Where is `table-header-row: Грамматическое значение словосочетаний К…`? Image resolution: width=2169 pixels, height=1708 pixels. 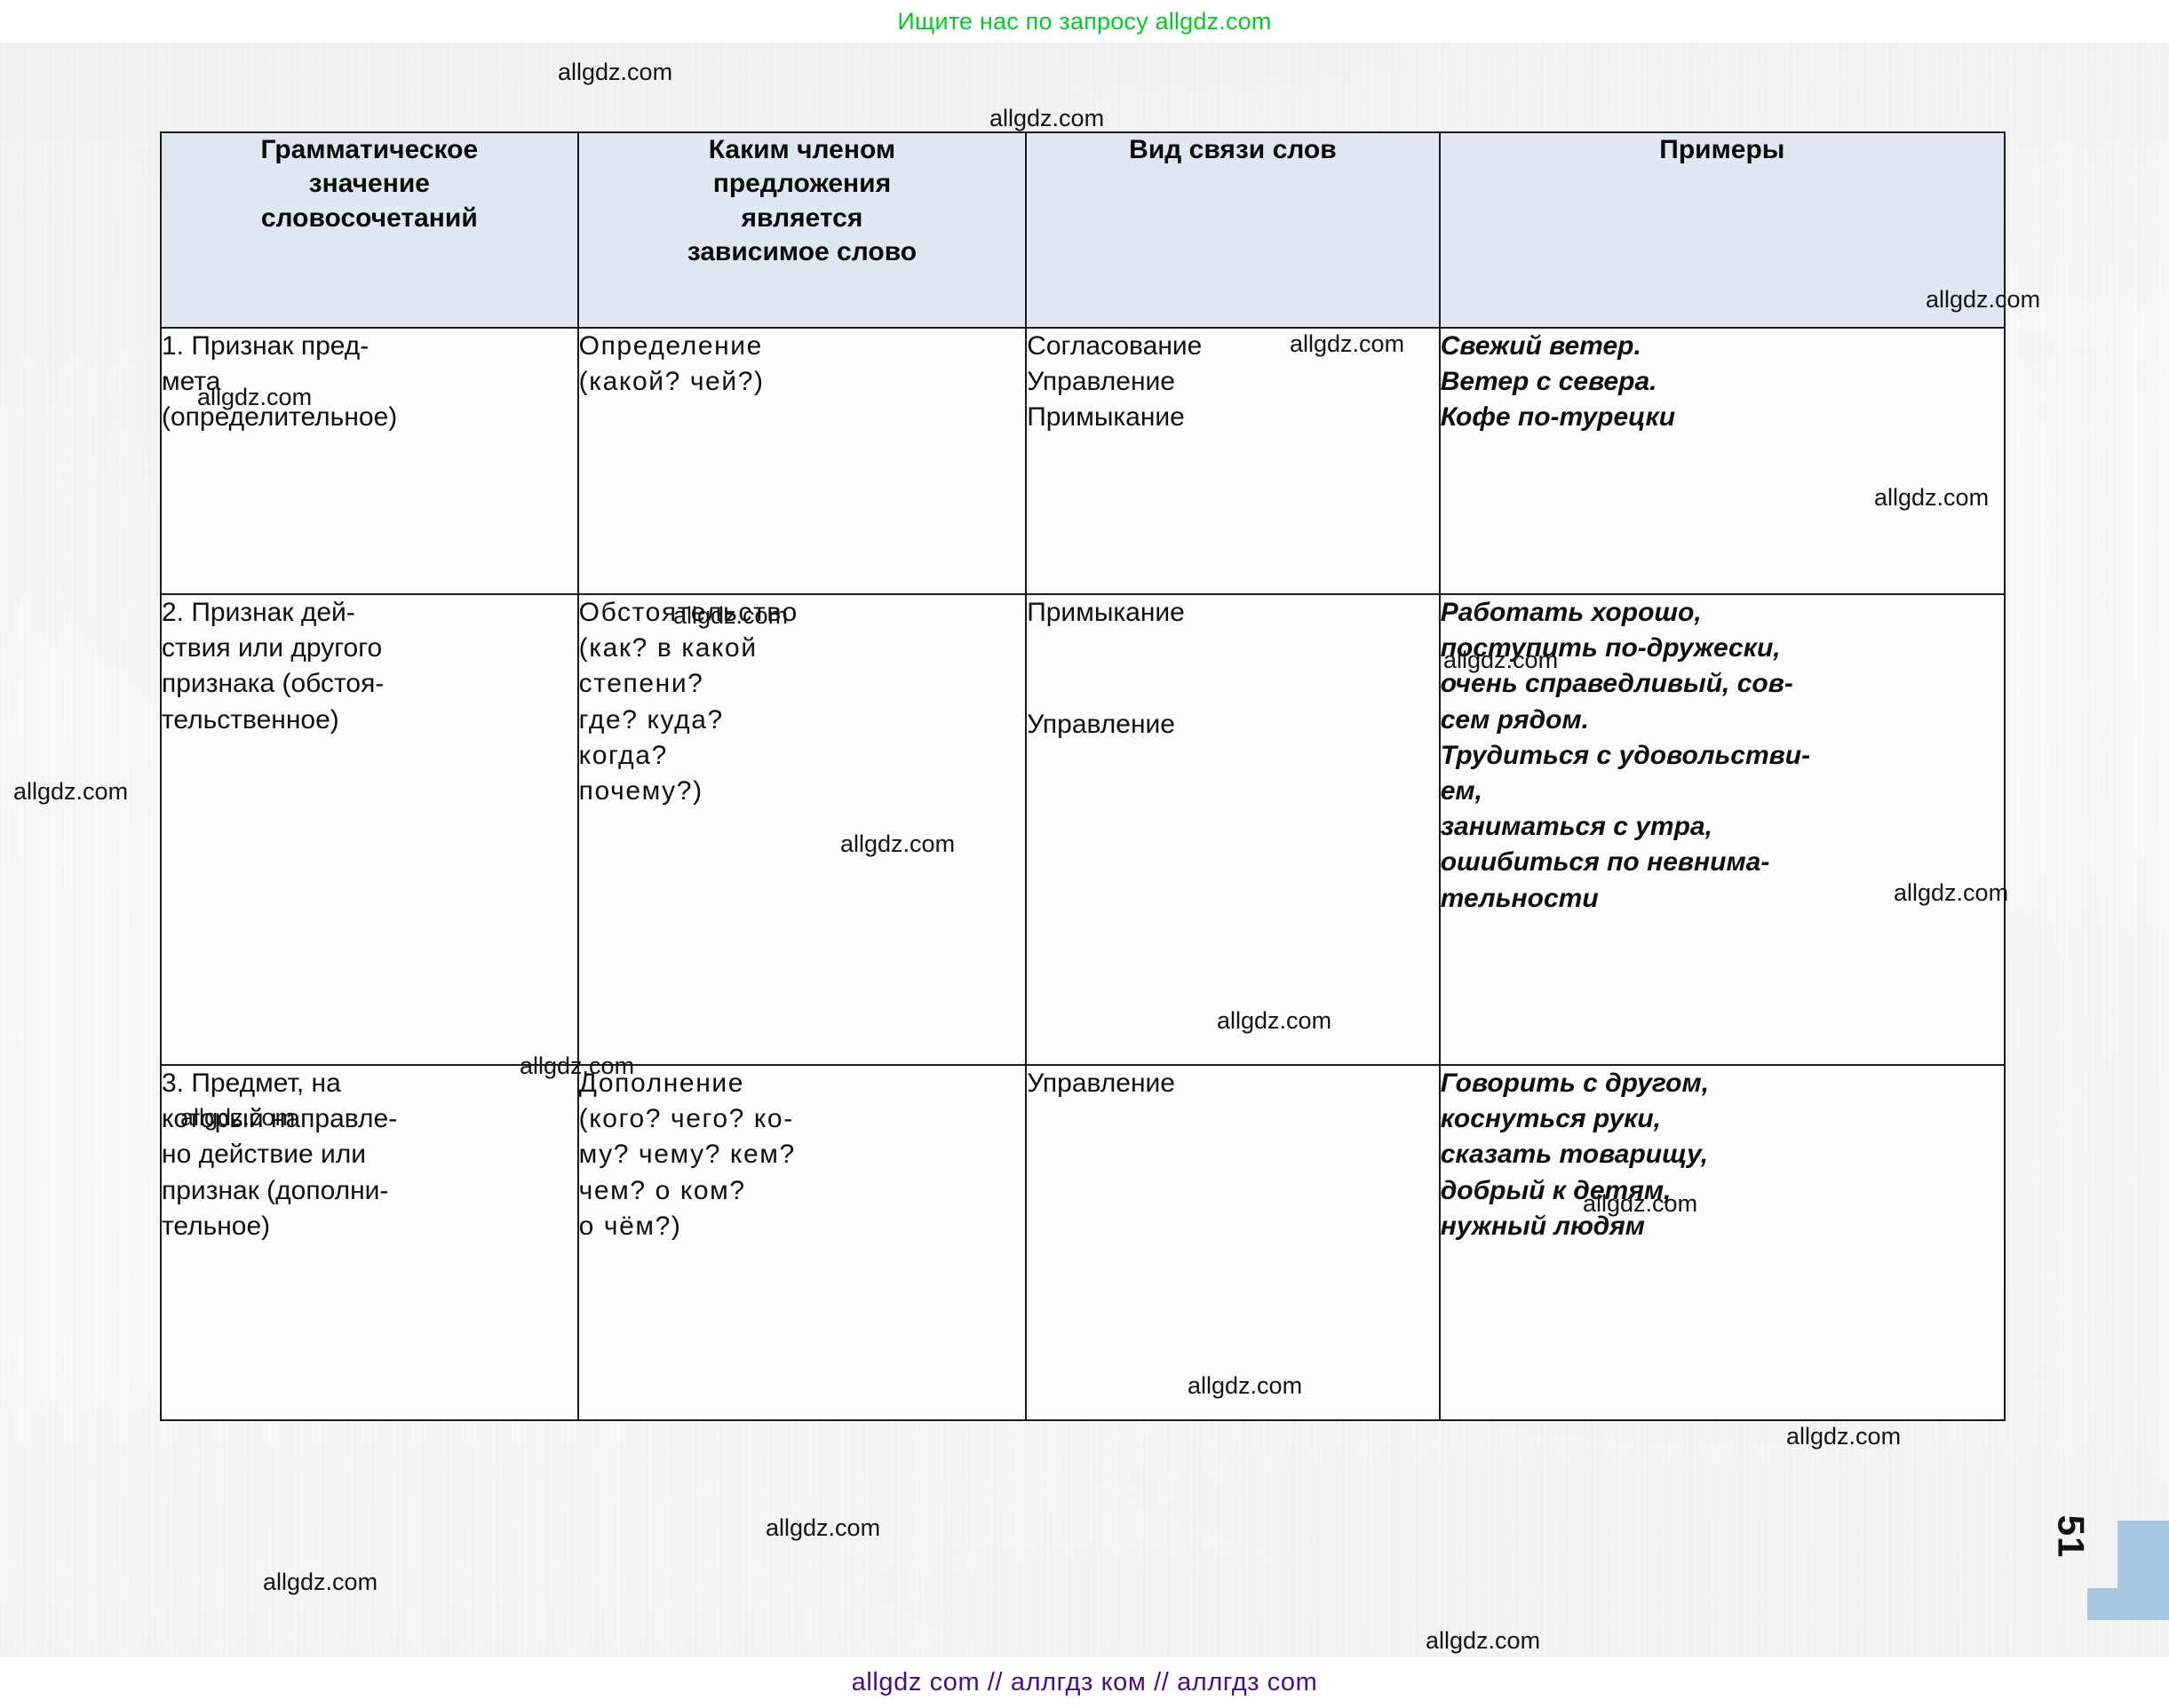
table-header-row: Грамматическое значение словосочетаний К… is located at coordinates (1083, 230).